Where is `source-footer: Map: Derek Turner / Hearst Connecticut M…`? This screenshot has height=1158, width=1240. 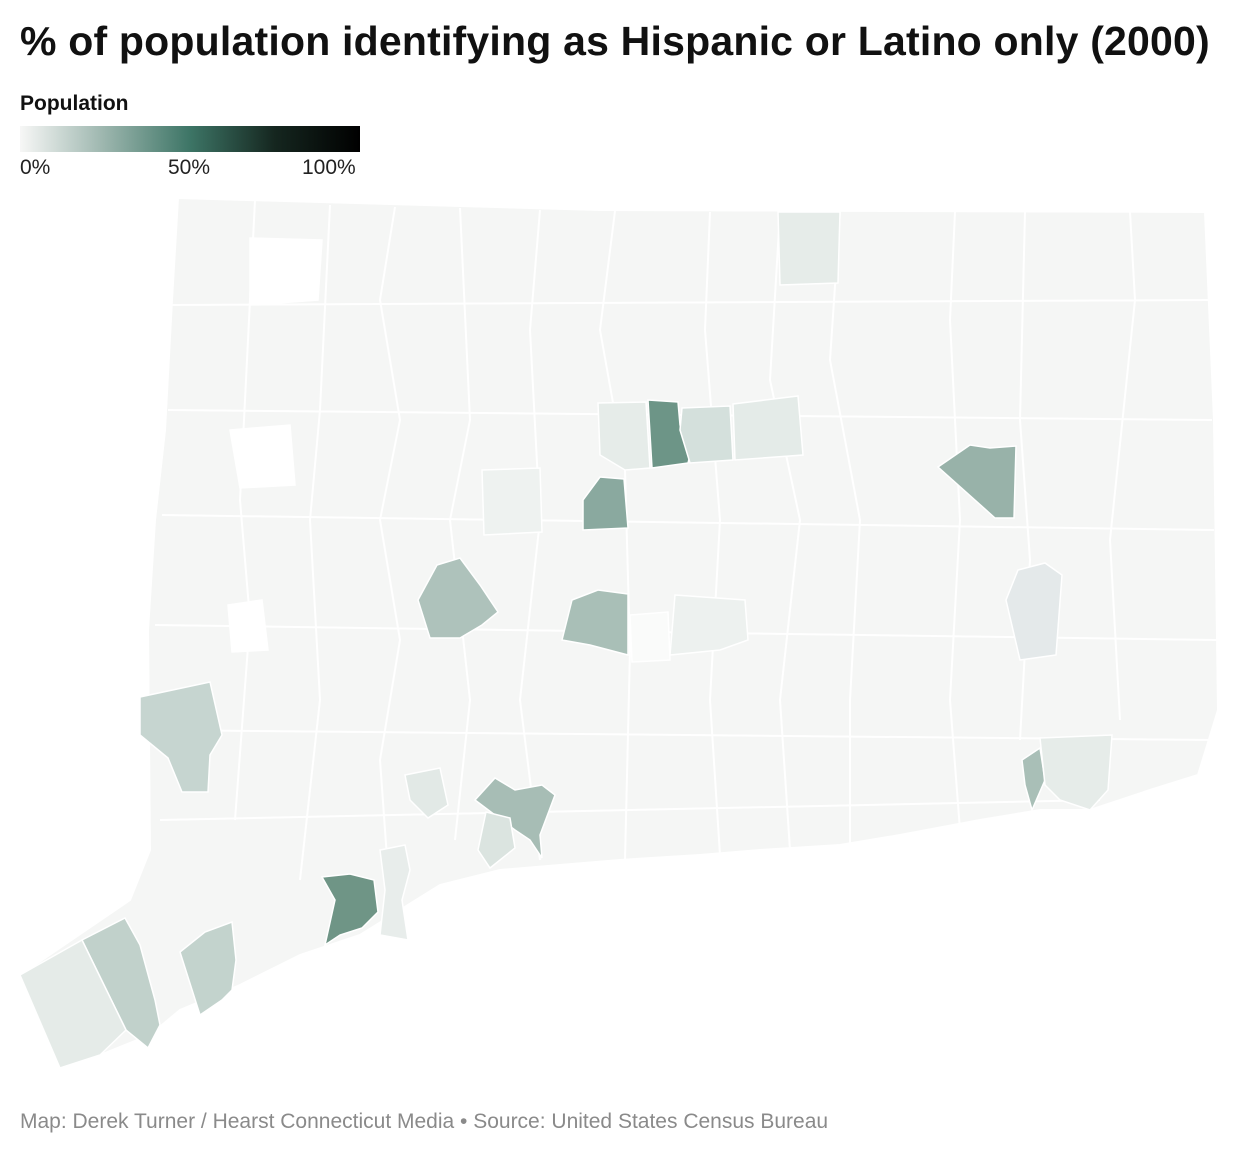
source-footer: Map: Derek Turner / Hearst Connecticut M… is located at coordinates (424, 1121).